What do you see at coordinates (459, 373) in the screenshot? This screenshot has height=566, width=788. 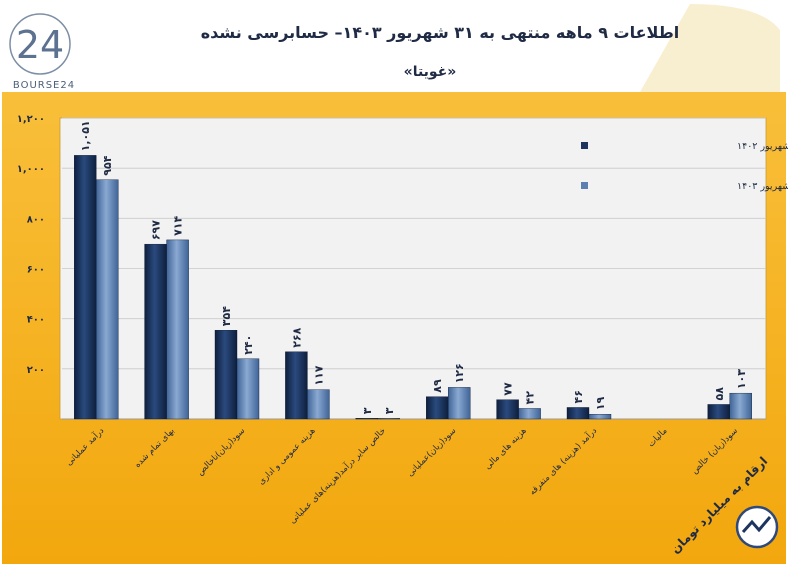 I see `data-label-1403-6: ۱۲۶` at bounding box center [459, 373].